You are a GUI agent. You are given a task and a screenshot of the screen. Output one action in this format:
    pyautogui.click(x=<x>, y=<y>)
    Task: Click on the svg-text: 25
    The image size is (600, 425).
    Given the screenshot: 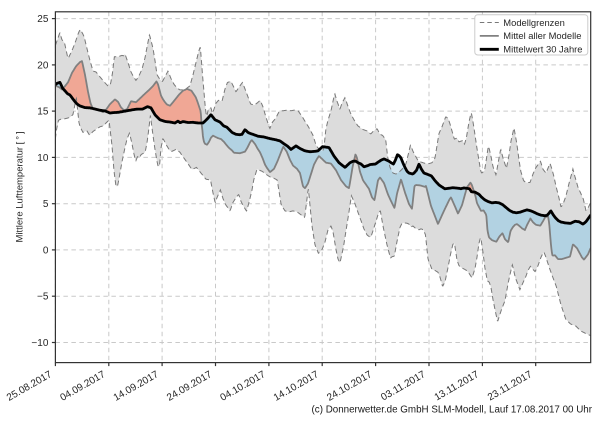 What is the action you would take?
    pyautogui.click(x=43, y=19)
    